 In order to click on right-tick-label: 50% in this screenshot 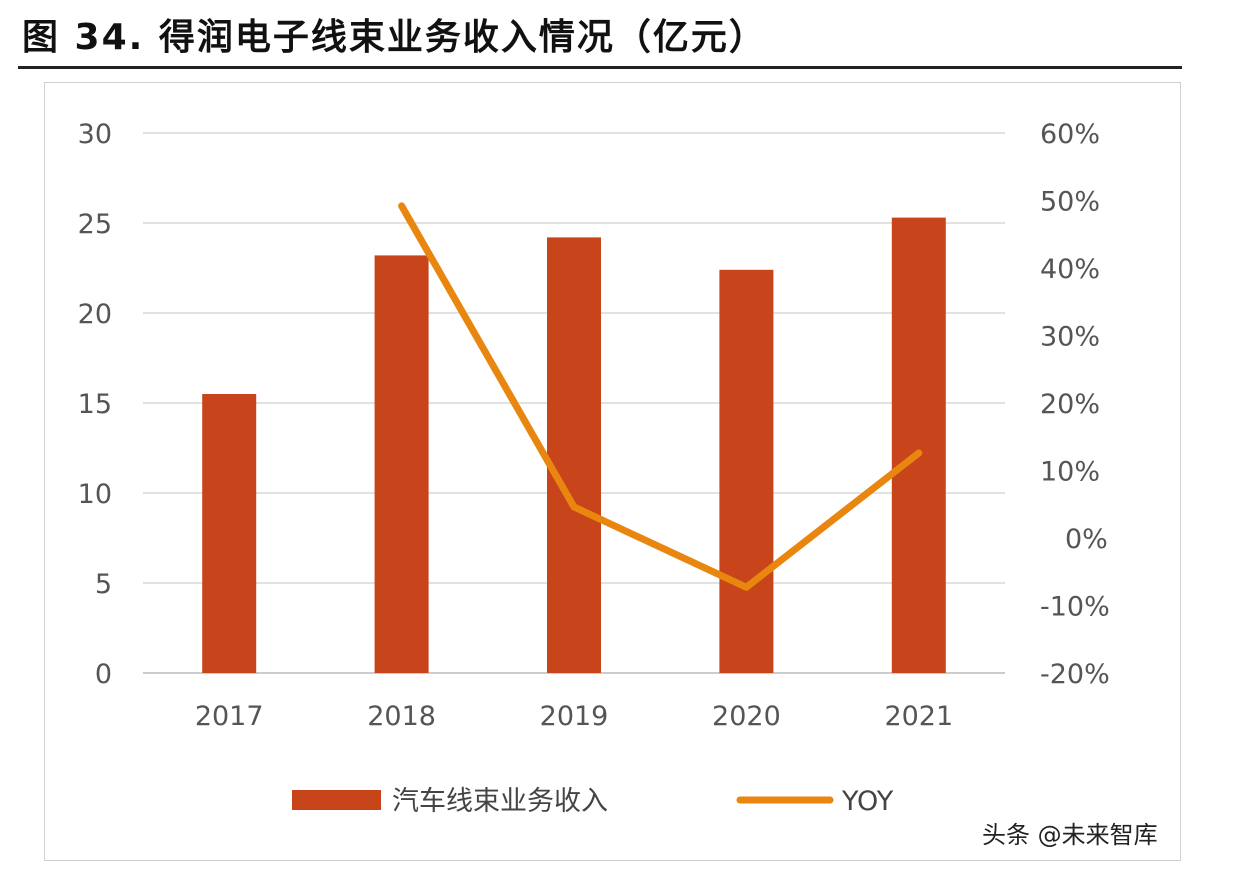, I will do `click(1070, 202)`.